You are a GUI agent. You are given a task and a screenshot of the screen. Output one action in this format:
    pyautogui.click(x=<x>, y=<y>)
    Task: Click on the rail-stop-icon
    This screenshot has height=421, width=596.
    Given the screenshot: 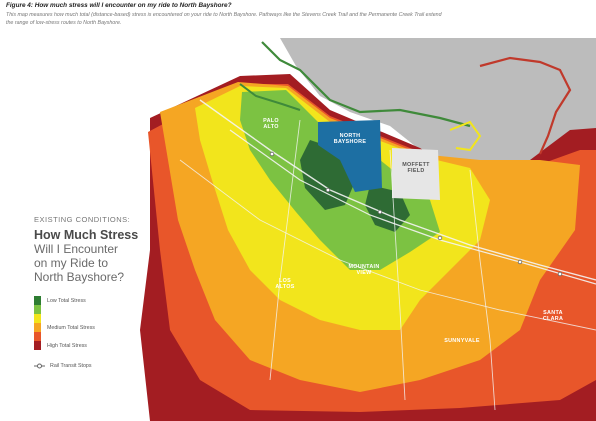 What is the action you would take?
    pyautogui.click(x=39, y=366)
    